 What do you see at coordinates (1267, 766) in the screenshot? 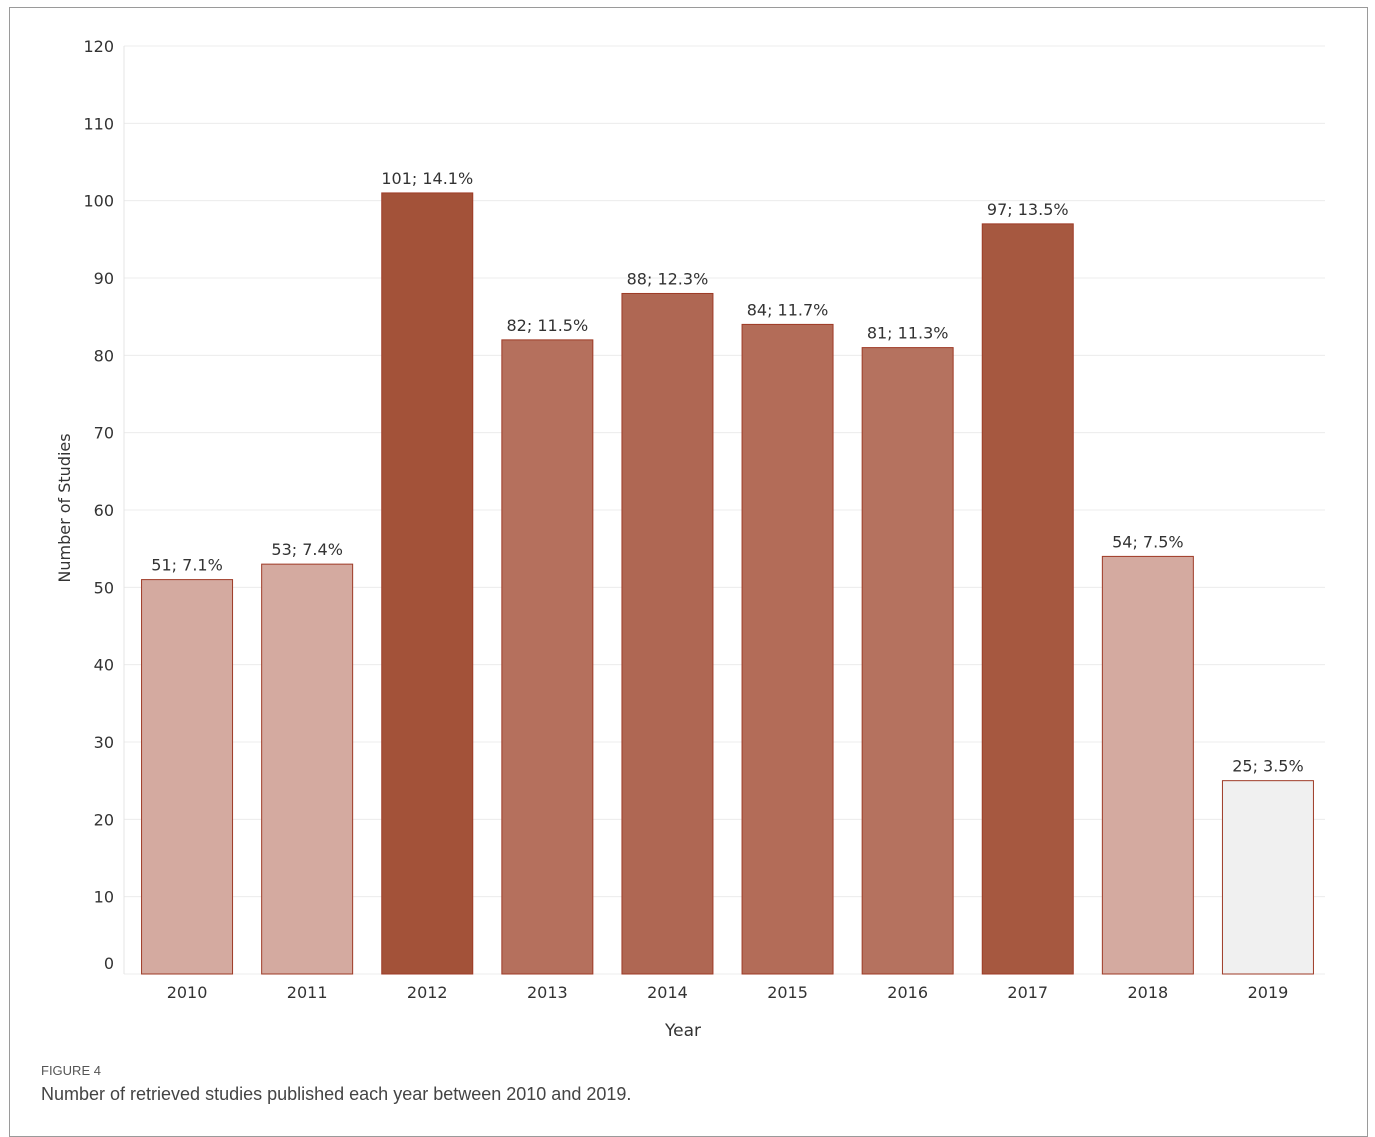
I see `data-label: 25; 3.5%` at bounding box center [1267, 766].